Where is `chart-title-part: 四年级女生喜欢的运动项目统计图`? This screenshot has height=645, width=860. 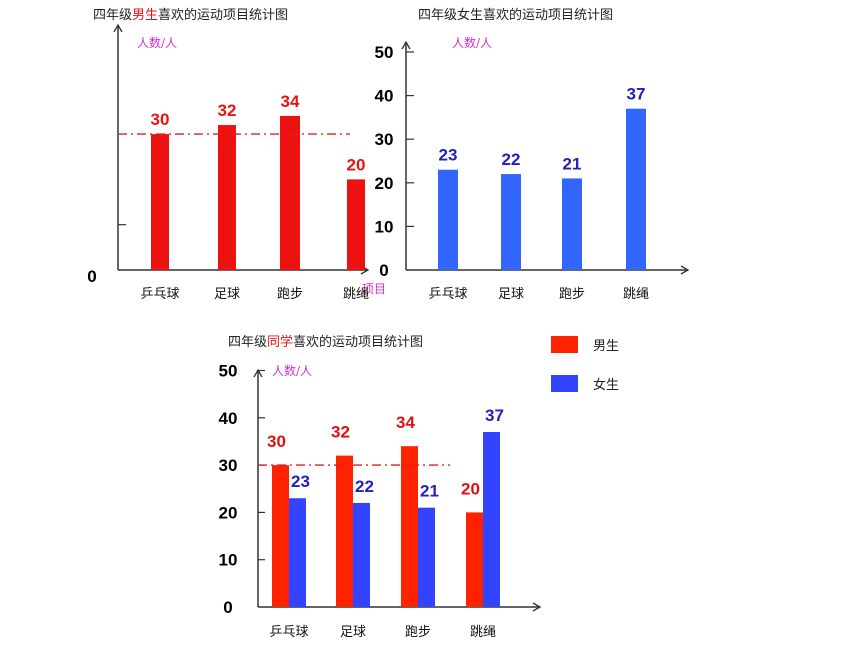
chart-title-part: 四年级女生喜欢的运动项目统计图 is located at coordinates (515, 15).